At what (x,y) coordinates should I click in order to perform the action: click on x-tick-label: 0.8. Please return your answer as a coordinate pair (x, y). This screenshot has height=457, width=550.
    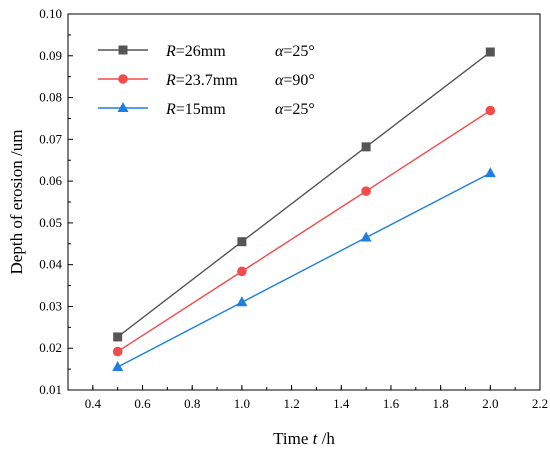
    Looking at the image, I should click on (192, 403).